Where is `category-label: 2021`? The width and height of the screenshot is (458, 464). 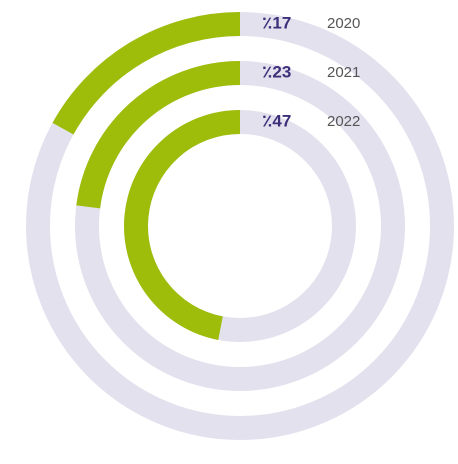
category-label: 2021 is located at coordinates (343, 72).